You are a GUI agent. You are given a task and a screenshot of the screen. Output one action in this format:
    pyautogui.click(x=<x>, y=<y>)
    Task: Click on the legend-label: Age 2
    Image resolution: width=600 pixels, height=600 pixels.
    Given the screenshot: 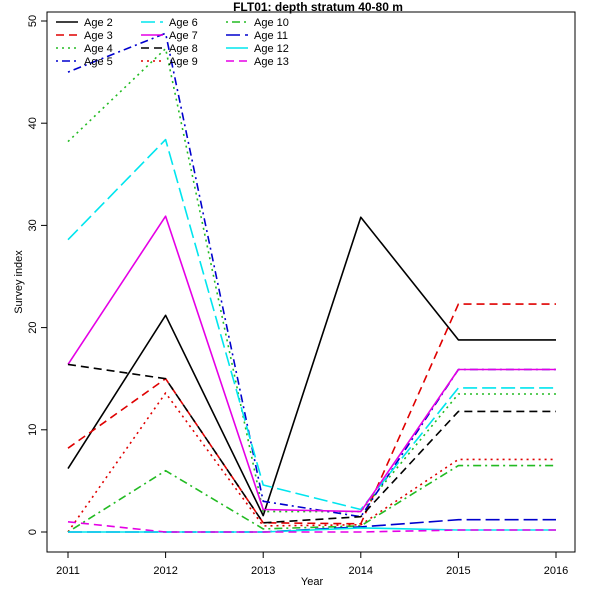 What is the action you would take?
    pyautogui.click(x=98, y=23)
    